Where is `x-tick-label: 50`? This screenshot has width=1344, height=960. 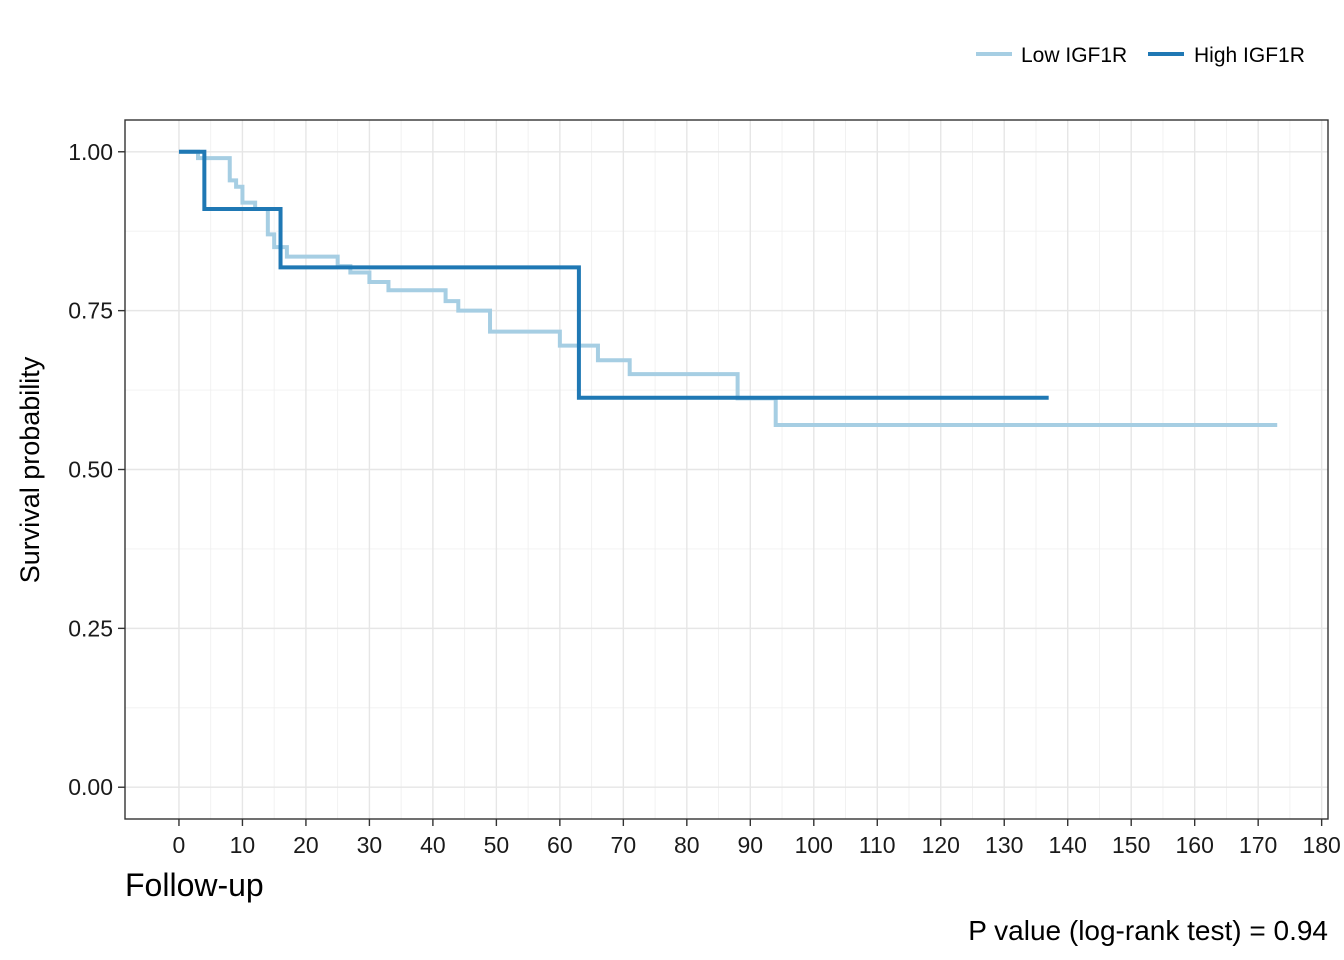
x-tick-label: 50 is located at coordinates (497, 845).